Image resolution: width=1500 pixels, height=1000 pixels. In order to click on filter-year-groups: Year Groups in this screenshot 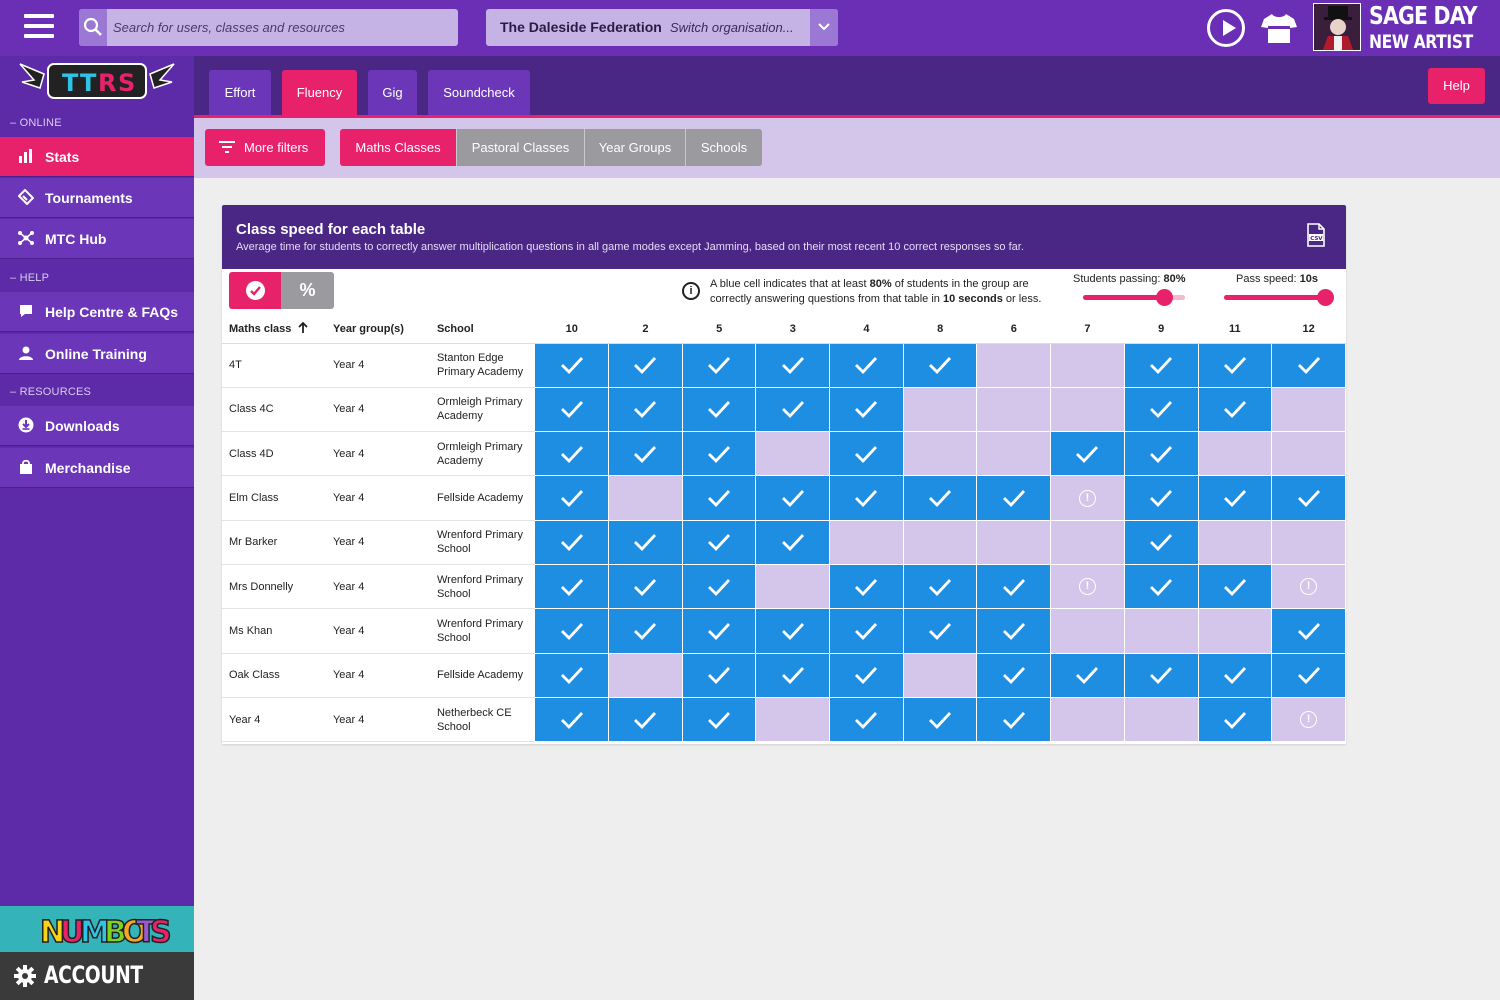, I will do `click(635, 147)`.